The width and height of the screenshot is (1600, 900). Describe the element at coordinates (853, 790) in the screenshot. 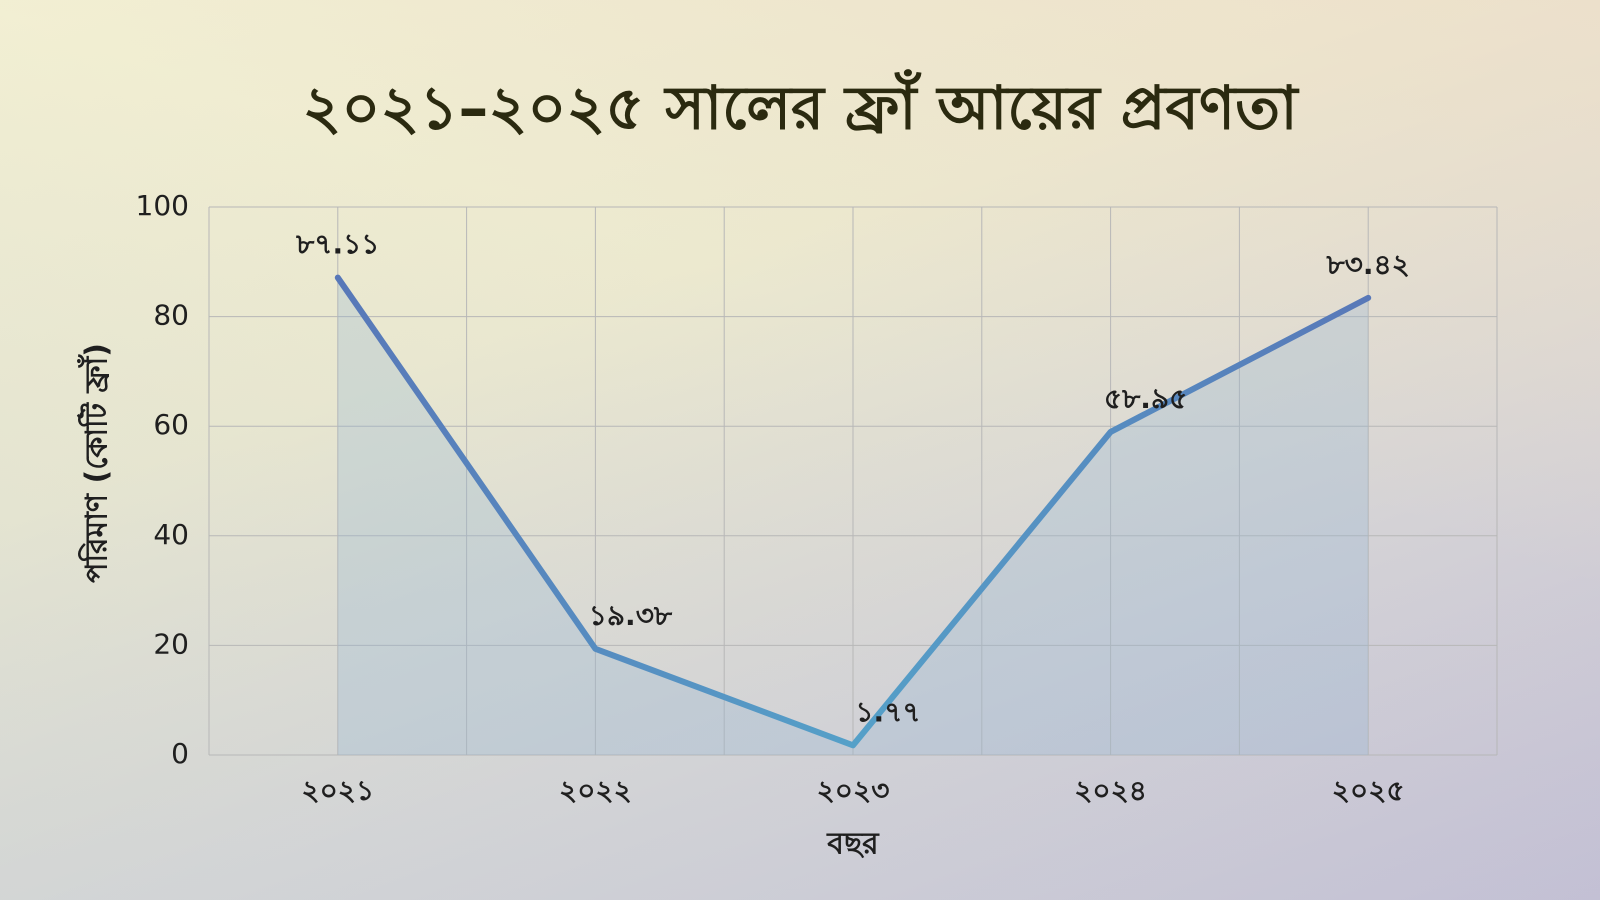

I see `x-tick-label: ২০২৩` at that location.